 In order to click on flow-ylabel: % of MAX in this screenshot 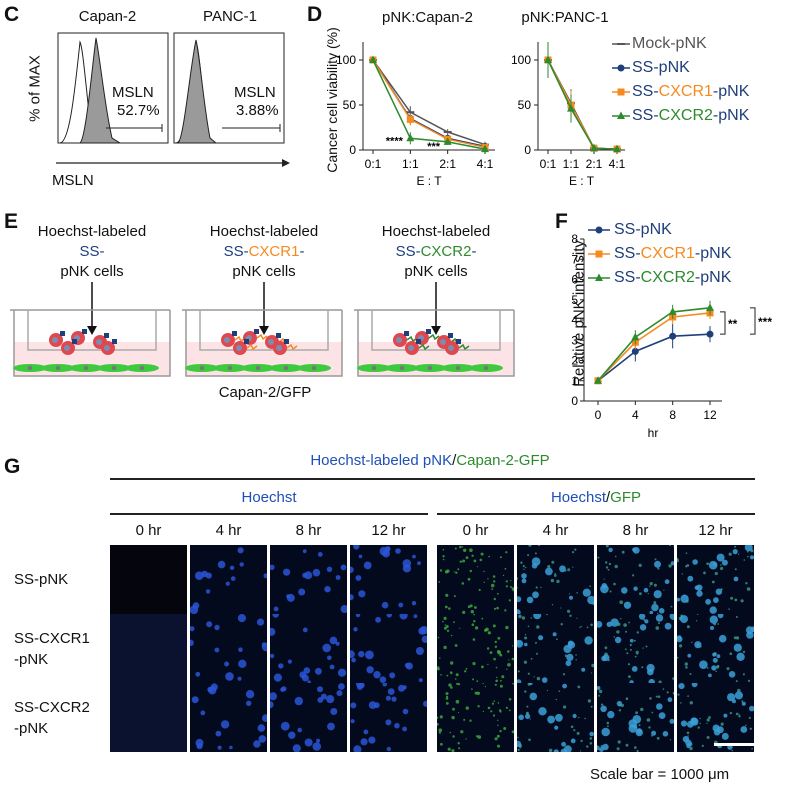, I will do `click(35, 88)`.